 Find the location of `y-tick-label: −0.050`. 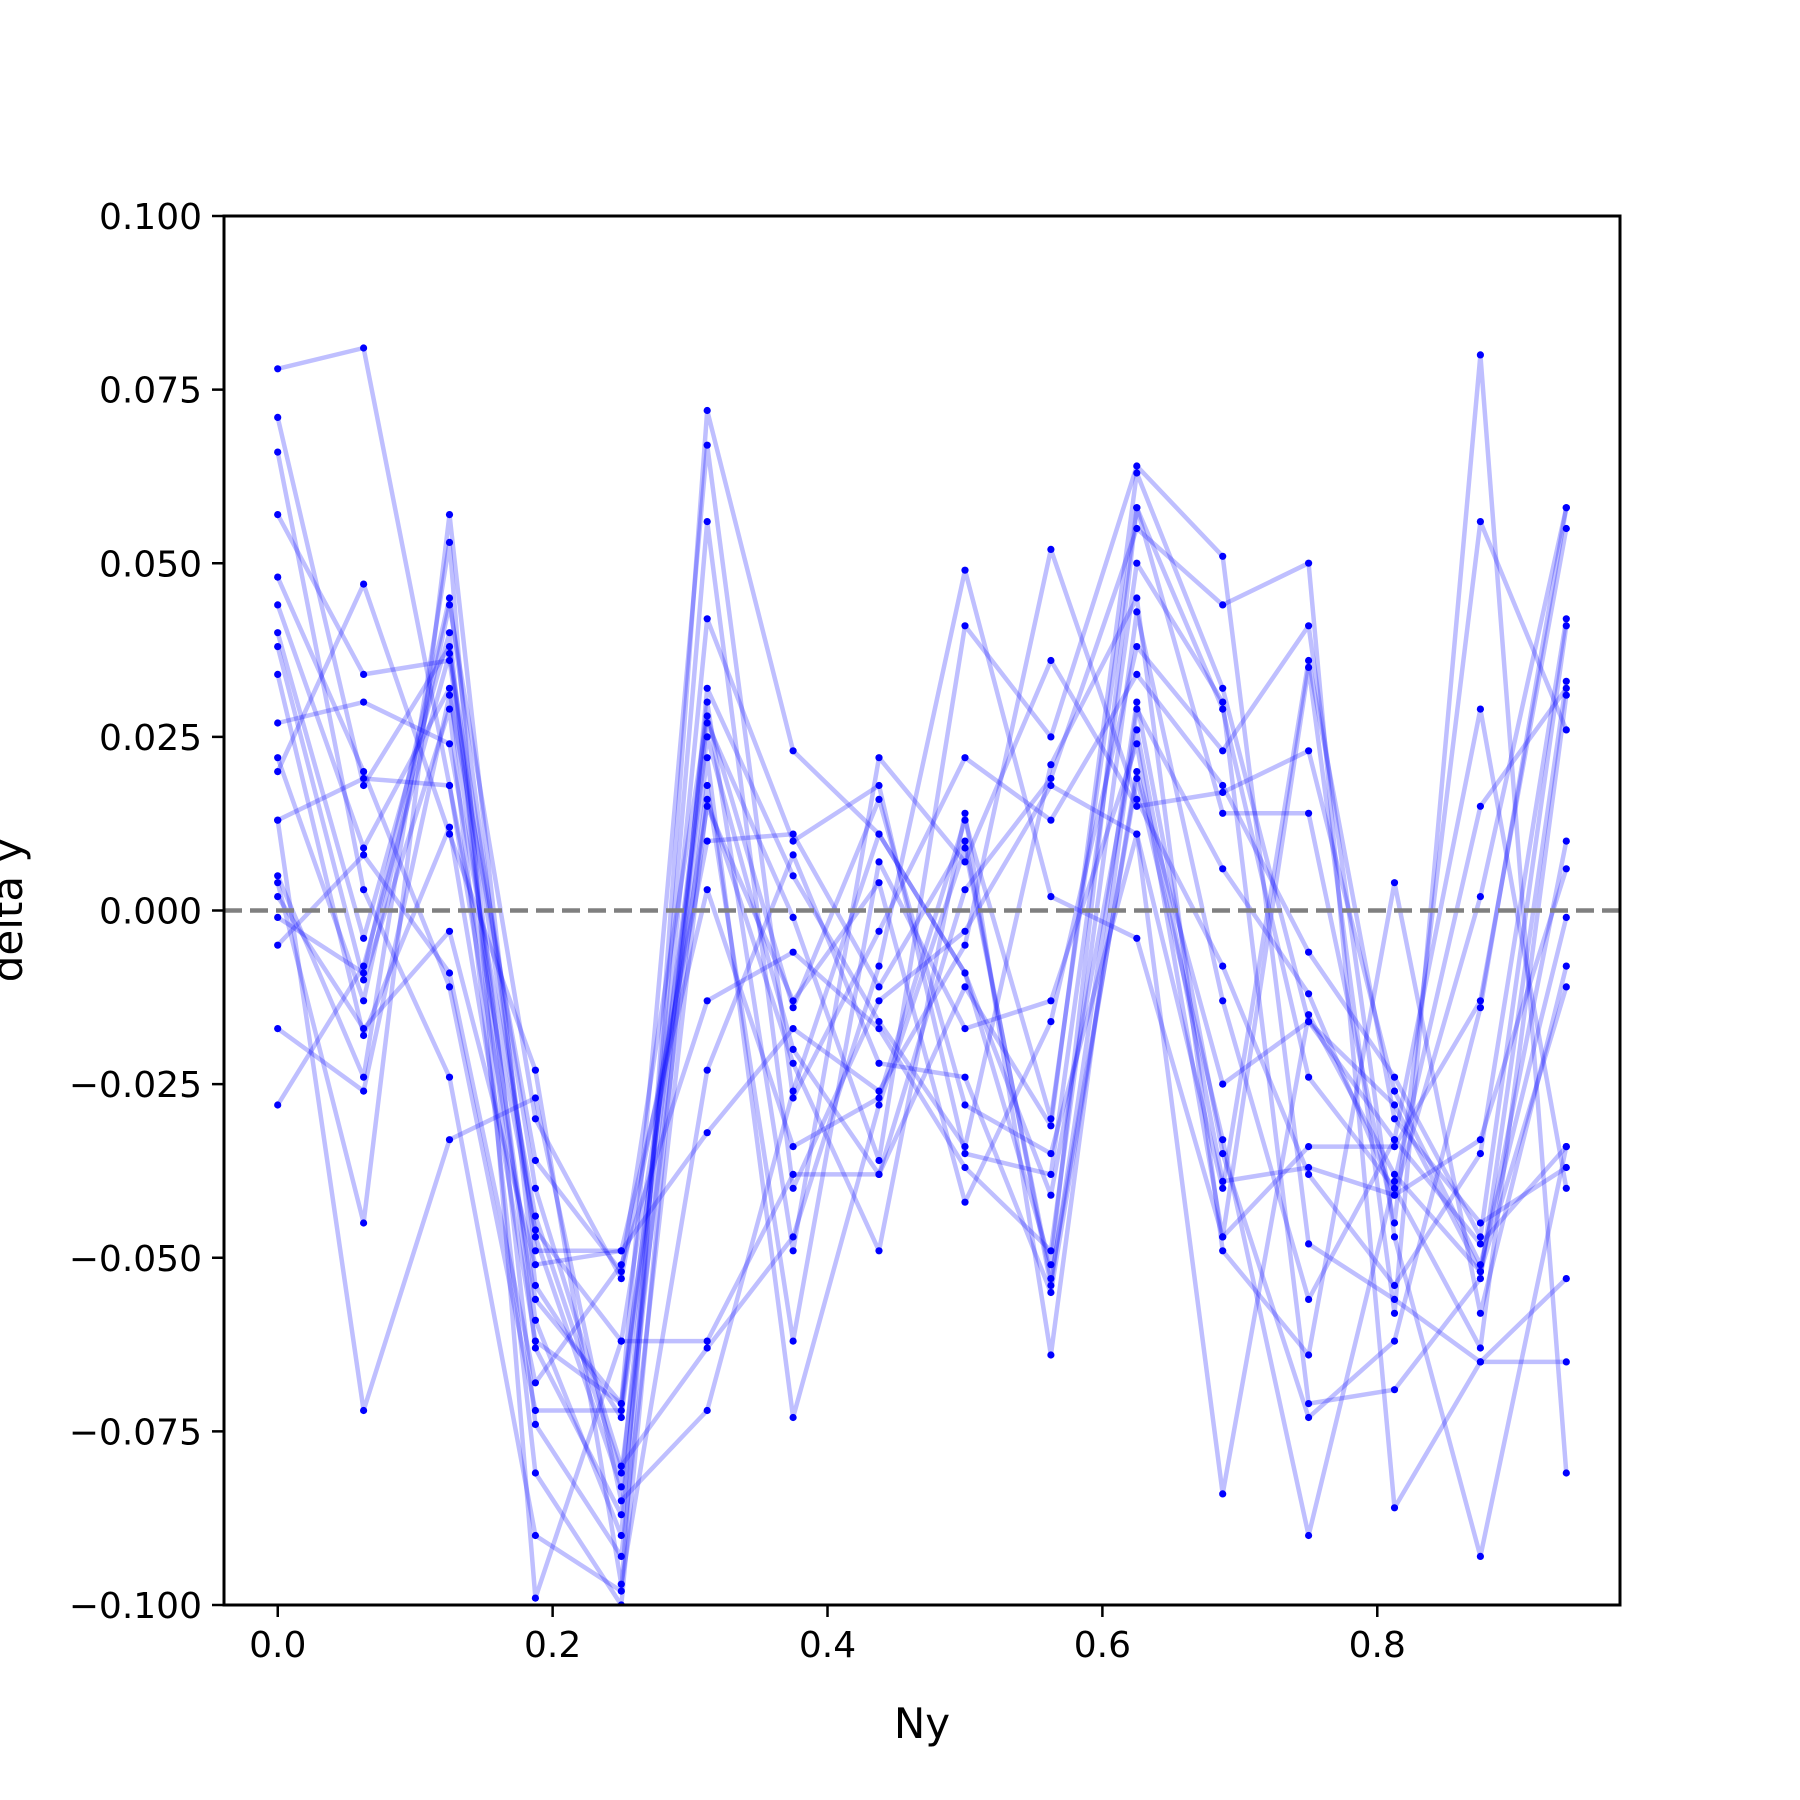

y-tick-label: −0.050 is located at coordinates (135, 1259).